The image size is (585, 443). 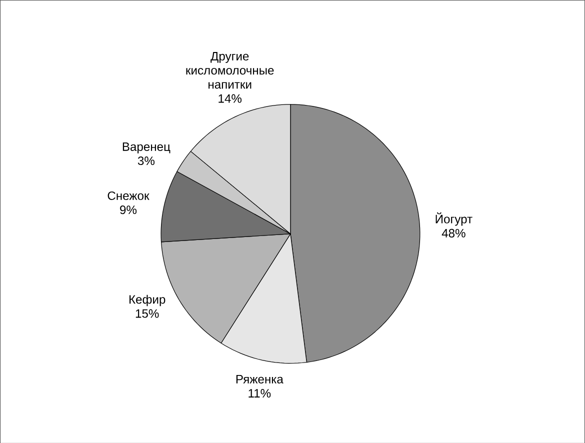 What do you see at coordinates (146, 160) in the screenshot?
I see `data-label: 3%` at bounding box center [146, 160].